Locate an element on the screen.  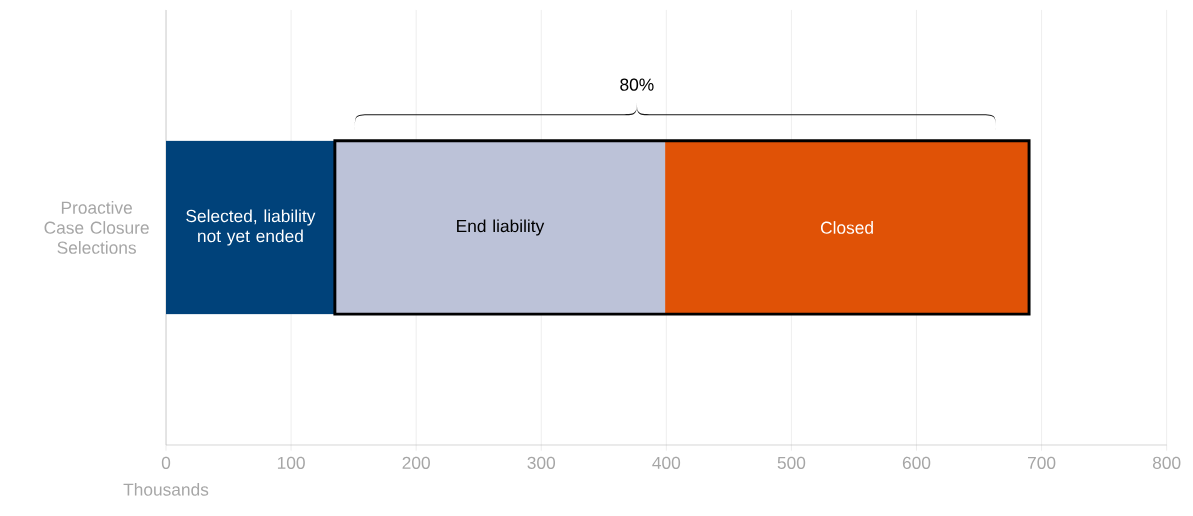
x-tick-label: 600 is located at coordinates (916, 462).